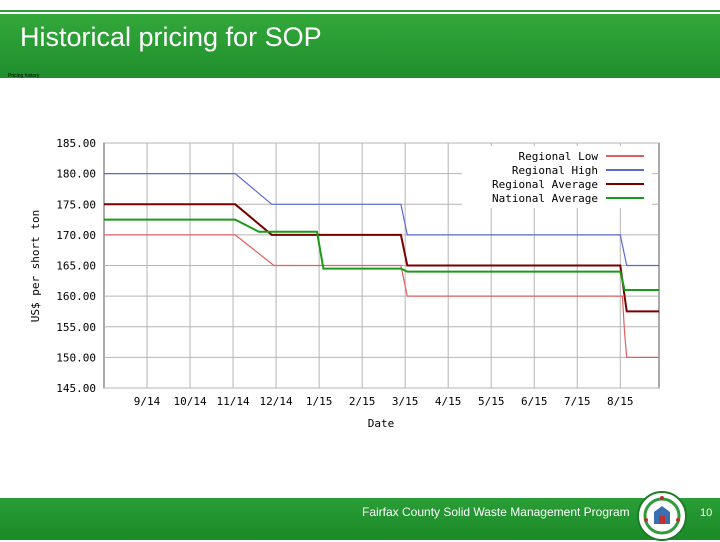 Image resolution: width=720 pixels, height=542 pixels. I want to click on series-line-national-average, so click(381, 254).